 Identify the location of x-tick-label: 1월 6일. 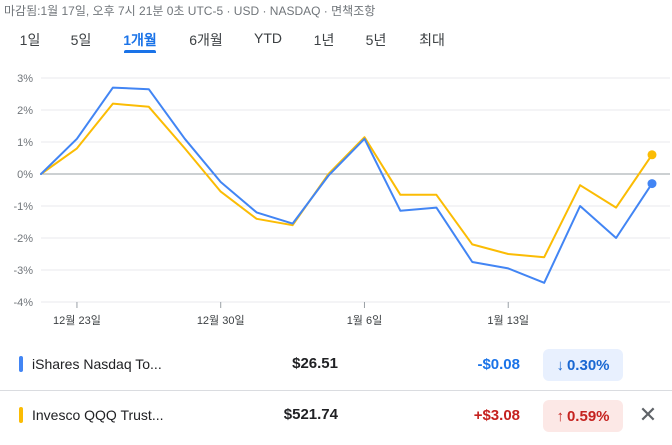
(365, 320).